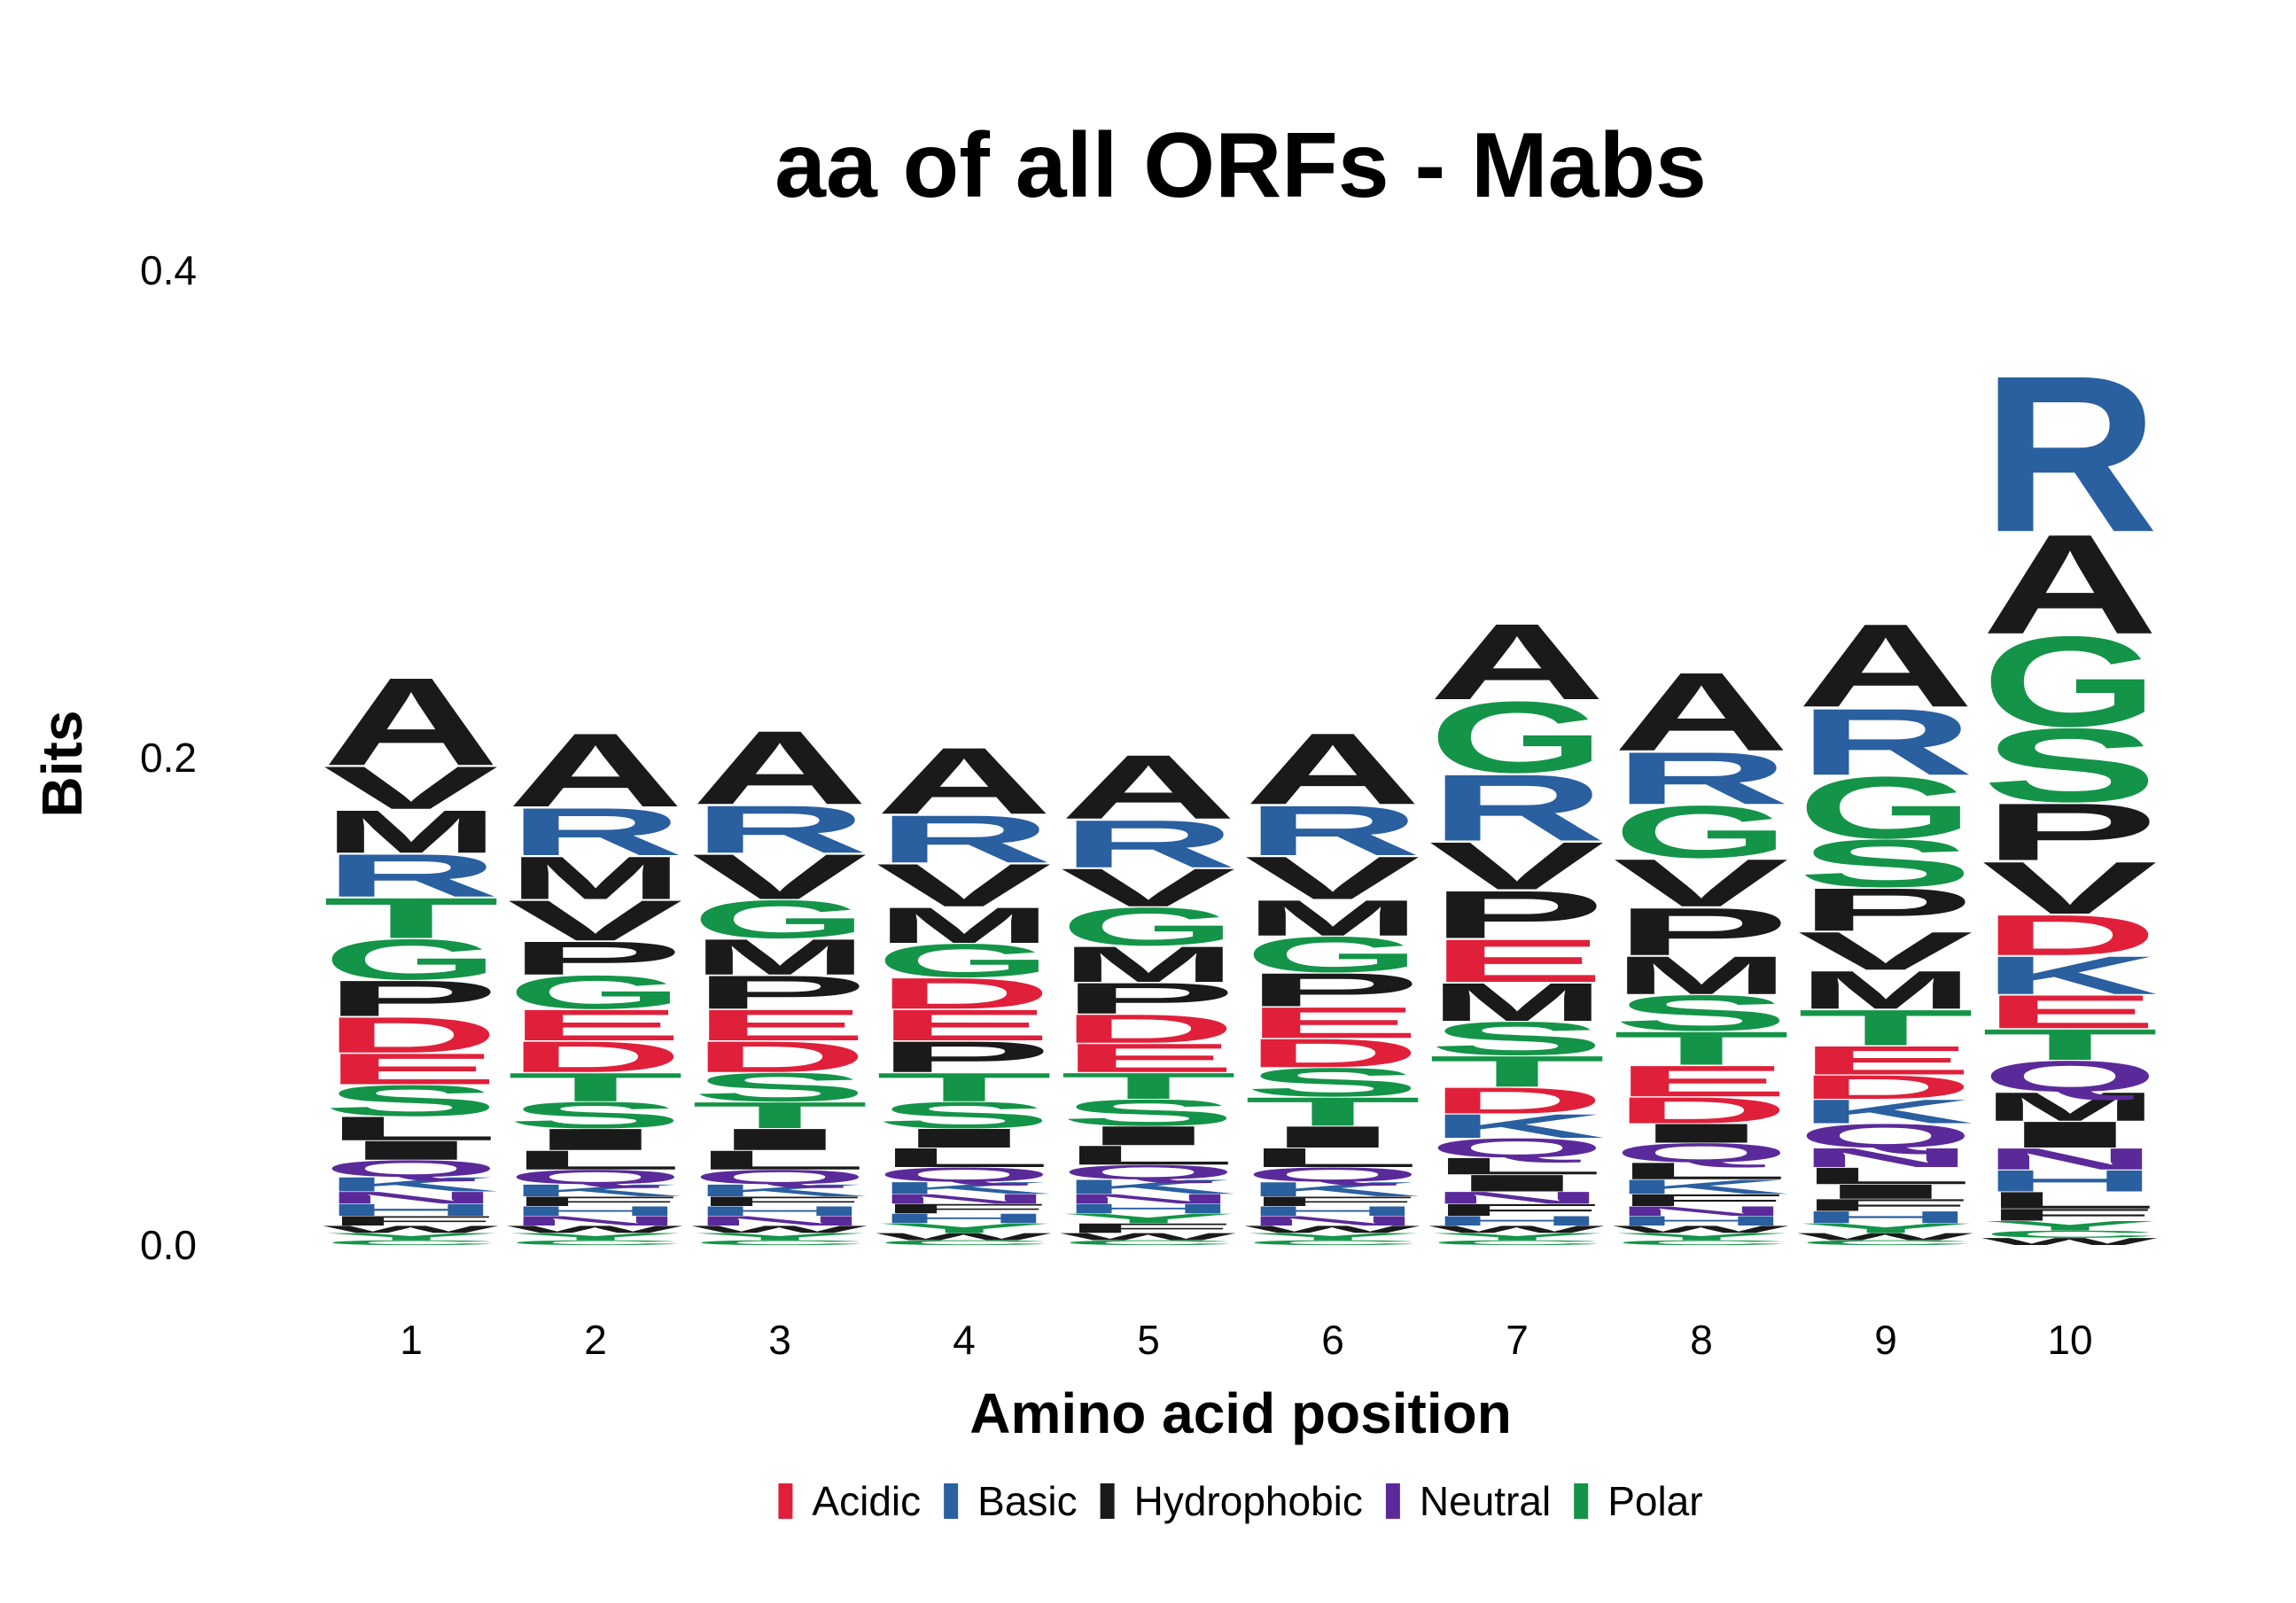  What do you see at coordinates (1332, 1340) in the screenshot?
I see `x-tick-label: 6` at bounding box center [1332, 1340].